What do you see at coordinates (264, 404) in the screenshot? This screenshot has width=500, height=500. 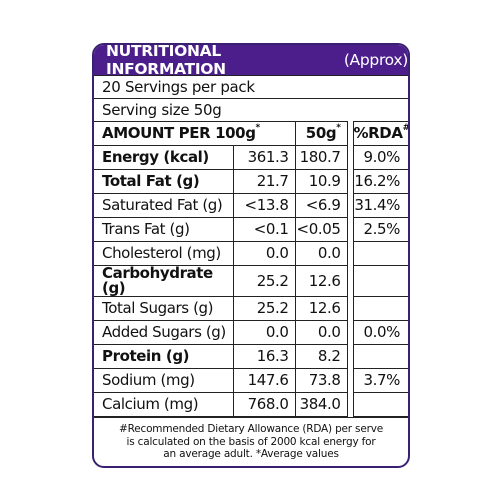 I see `value-per-100g: 768.0` at bounding box center [264, 404].